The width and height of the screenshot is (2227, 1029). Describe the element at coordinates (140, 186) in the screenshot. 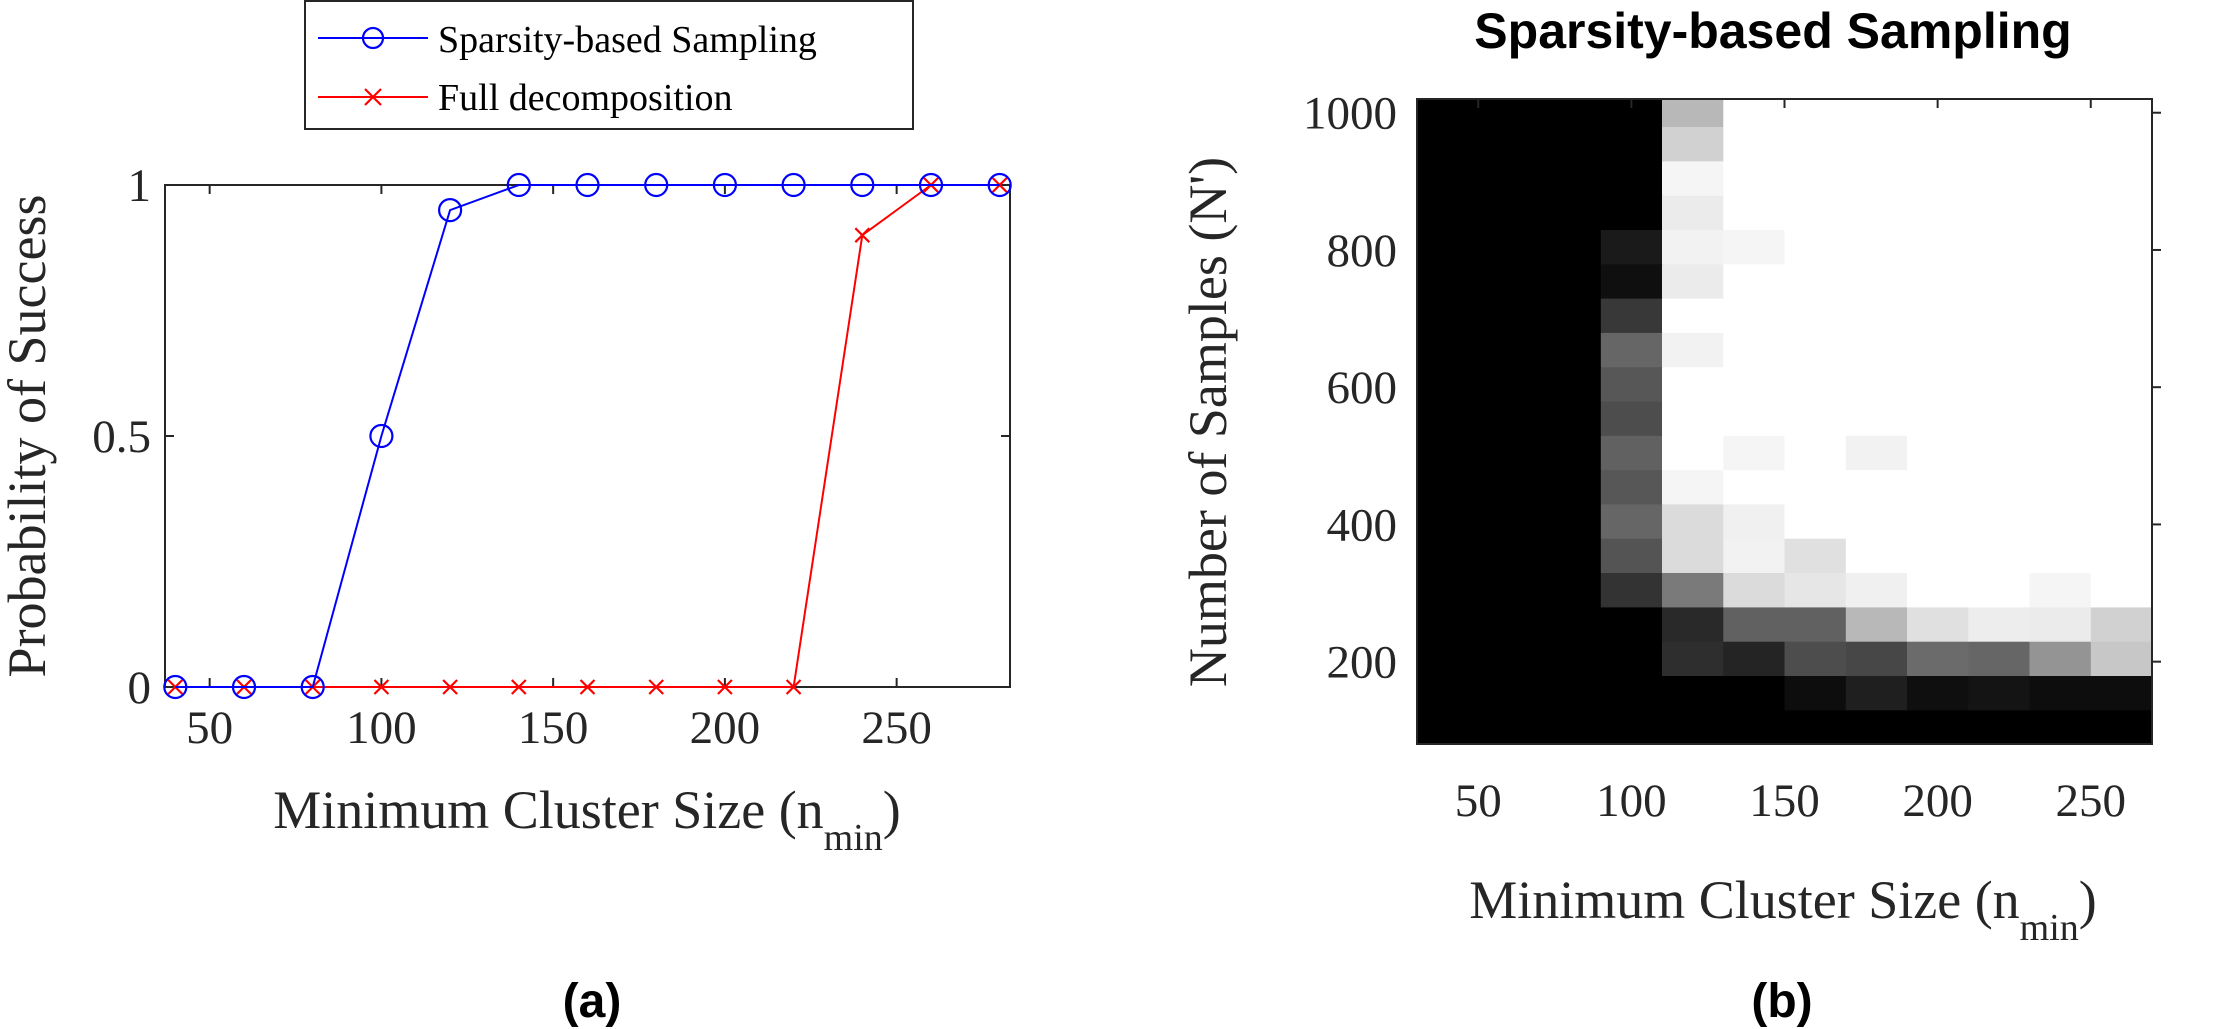

I see `panel-a-y-tick-label: 1` at that location.